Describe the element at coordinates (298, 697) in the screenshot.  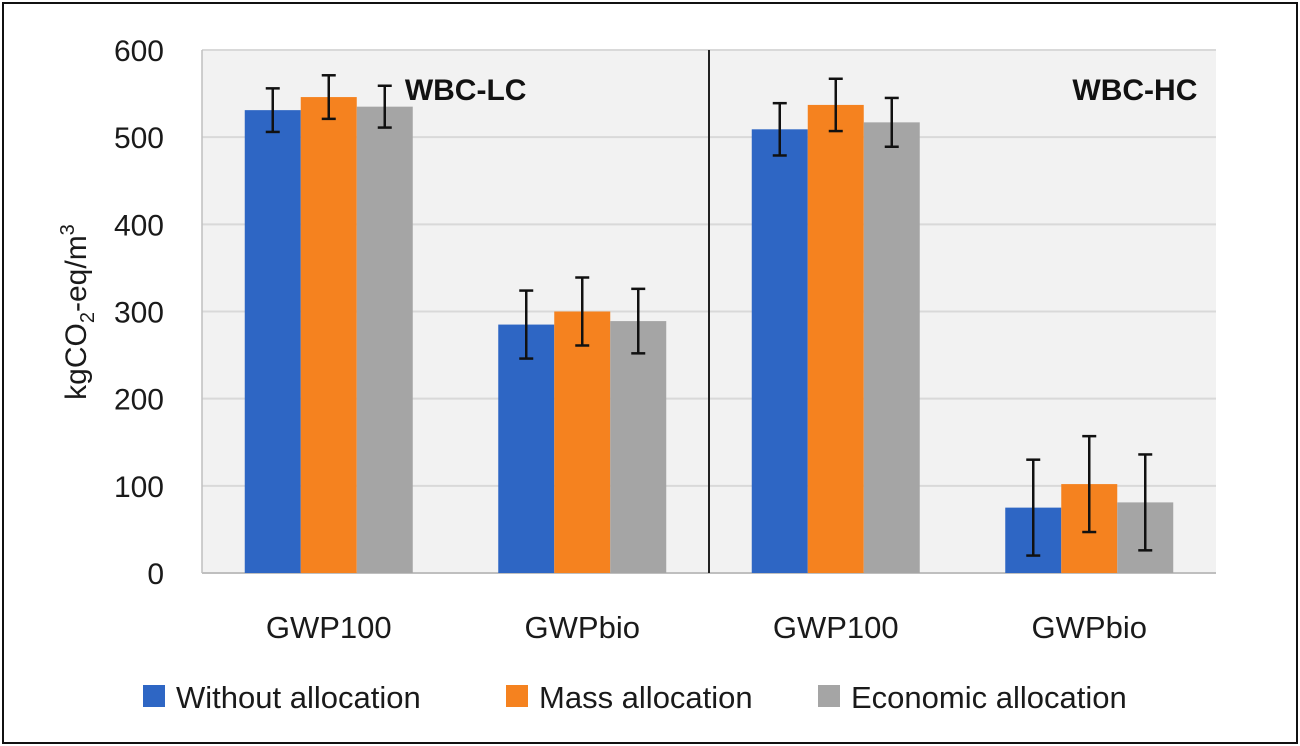
I see `legend-label: Without allocation` at that location.